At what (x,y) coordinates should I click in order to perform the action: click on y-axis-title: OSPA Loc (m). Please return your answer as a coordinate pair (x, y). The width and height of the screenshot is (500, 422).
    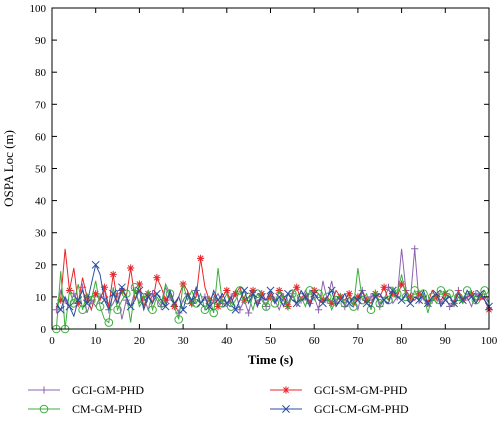
    Looking at the image, I should click on (8, 168).